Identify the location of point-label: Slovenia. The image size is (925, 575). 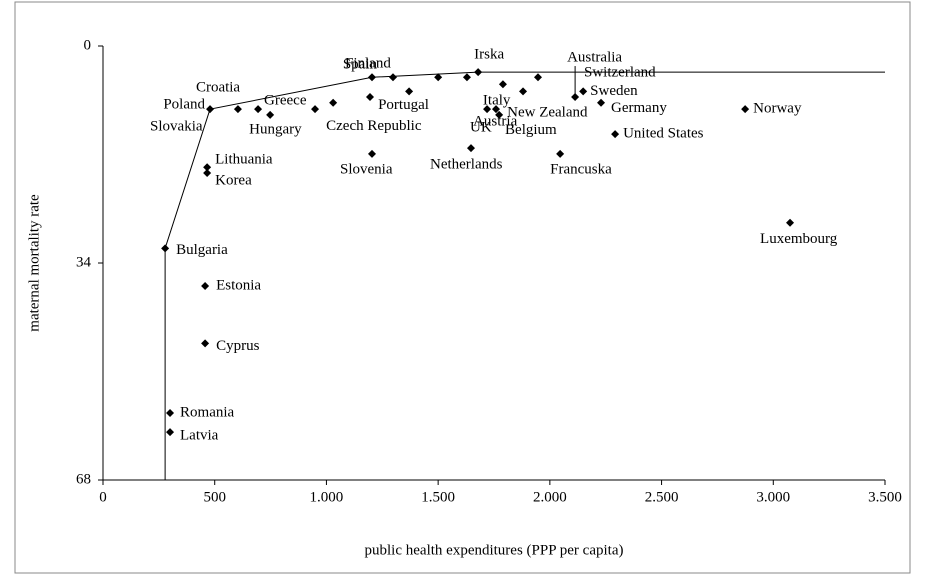
(366, 169).